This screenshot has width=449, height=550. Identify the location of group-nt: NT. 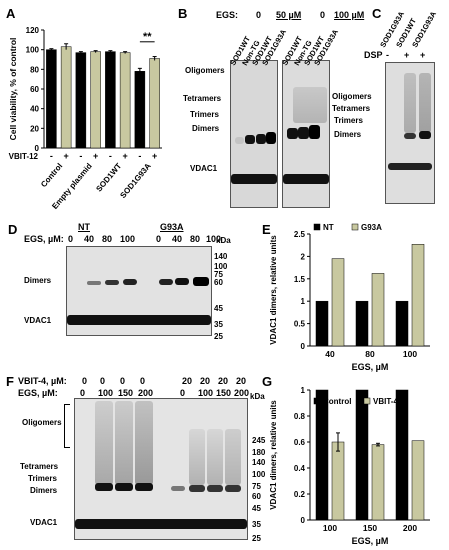
(84, 227).